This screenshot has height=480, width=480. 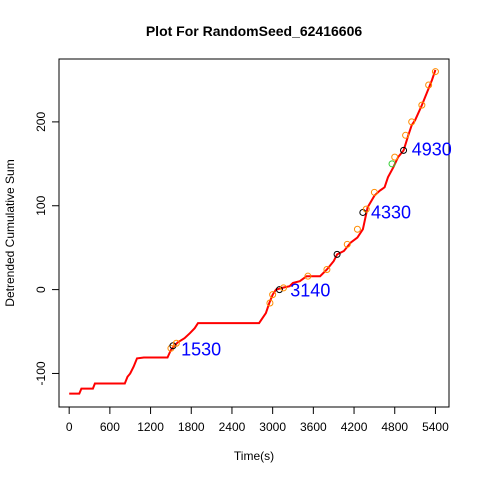 I want to click on x-tick-label: 1800, so click(x=191, y=427).